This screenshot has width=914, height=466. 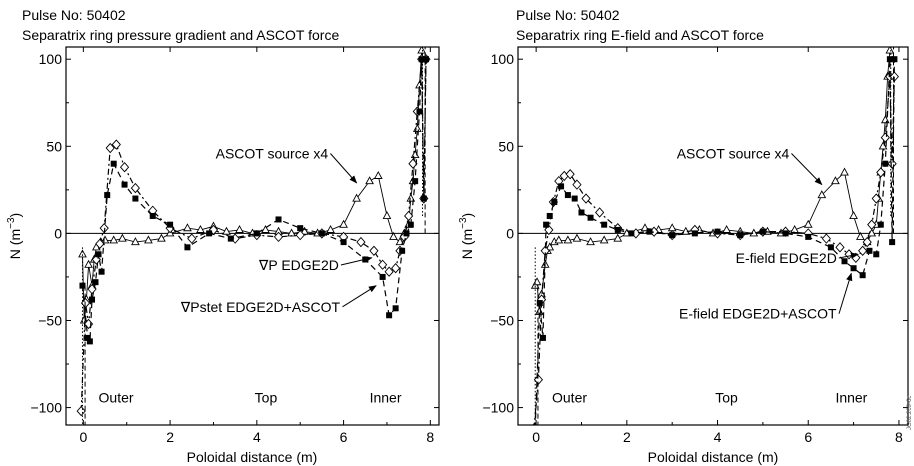 I want to click on x-tick-label: 0, so click(x=83, y=437).